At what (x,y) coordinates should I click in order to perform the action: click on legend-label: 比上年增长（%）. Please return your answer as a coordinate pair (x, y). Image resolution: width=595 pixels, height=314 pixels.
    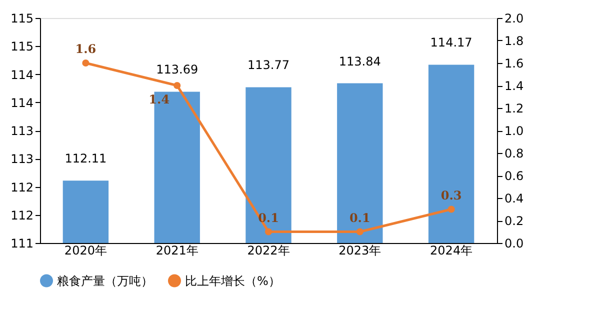
    Looking at the image, I should click on (232, 281).